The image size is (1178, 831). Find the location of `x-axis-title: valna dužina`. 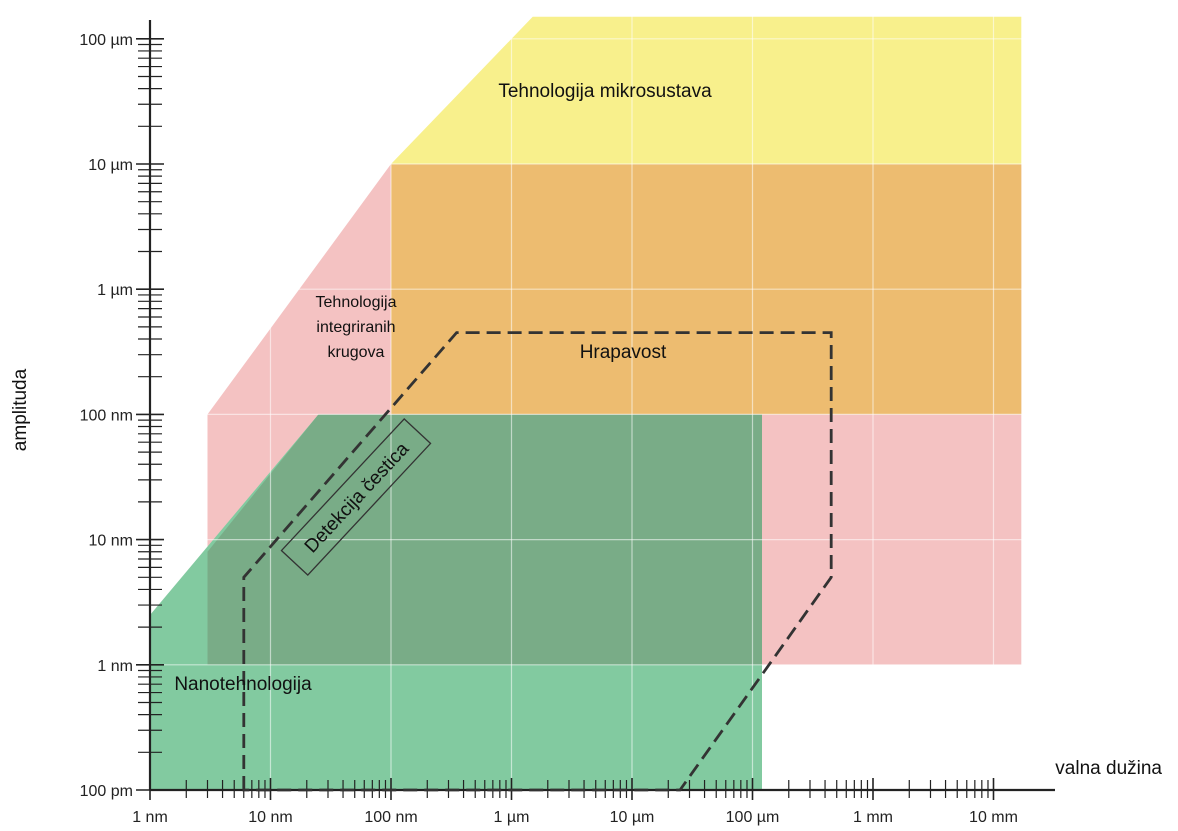

x-axis-title: valna dužina is located at coordinates (1108, 768).